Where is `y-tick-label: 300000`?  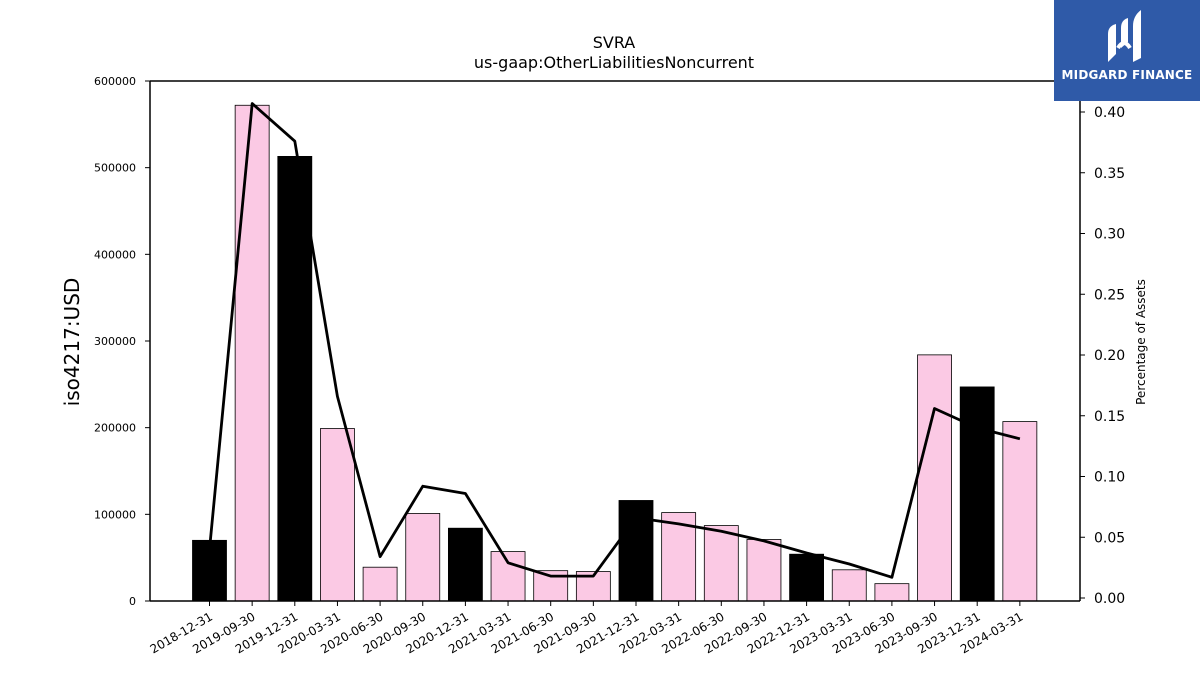 y-tick-label: 300000 is located at coordinates (115, 341).